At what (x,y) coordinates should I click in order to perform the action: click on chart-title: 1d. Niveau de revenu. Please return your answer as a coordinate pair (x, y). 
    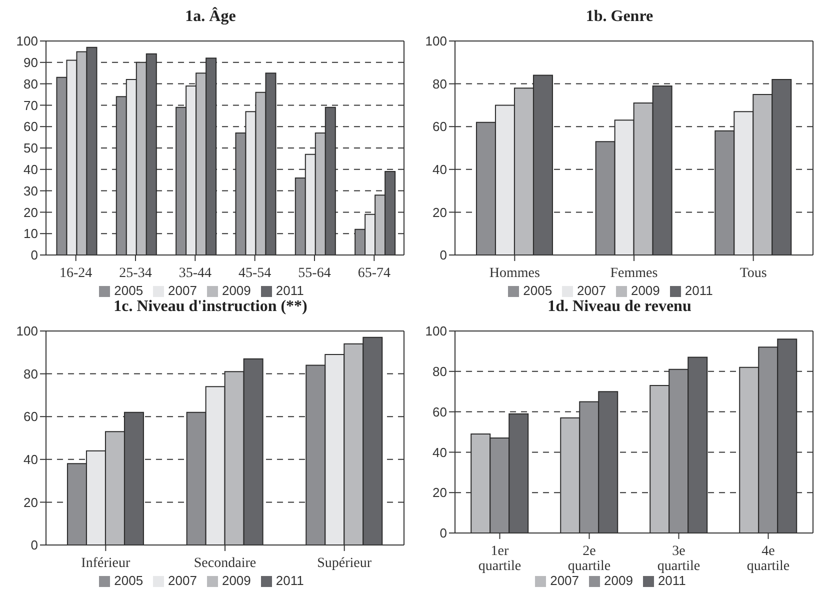
    Looking at the image, I should click on (619, 307).